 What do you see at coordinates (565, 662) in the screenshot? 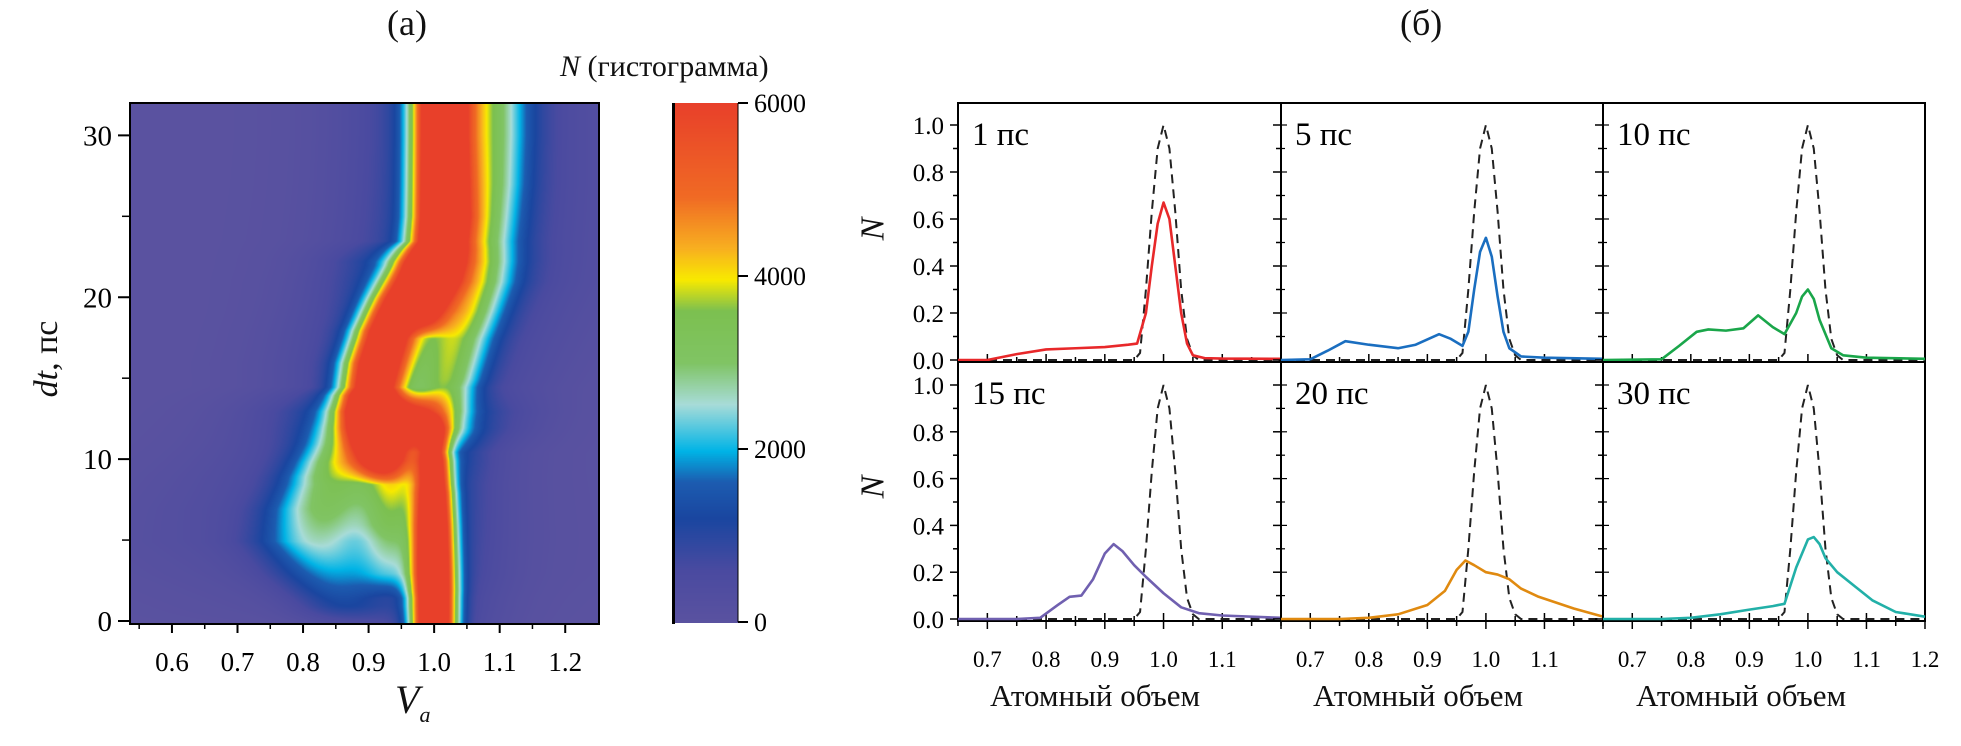
I see `heatmap-xtick-label: 1.2` at bounding box center [565, 662].